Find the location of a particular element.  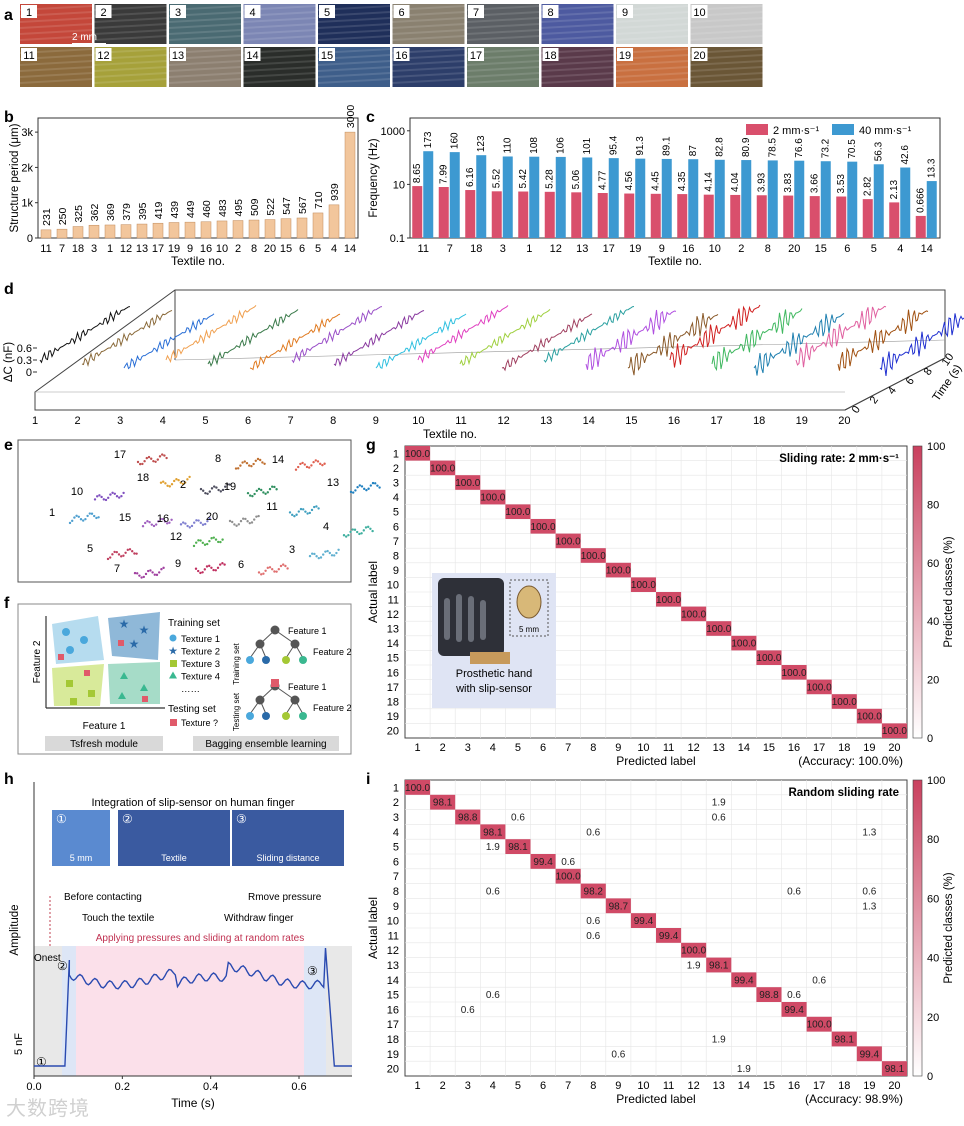

bar-value-label: 0.666 is located at coordinates (921, 199).